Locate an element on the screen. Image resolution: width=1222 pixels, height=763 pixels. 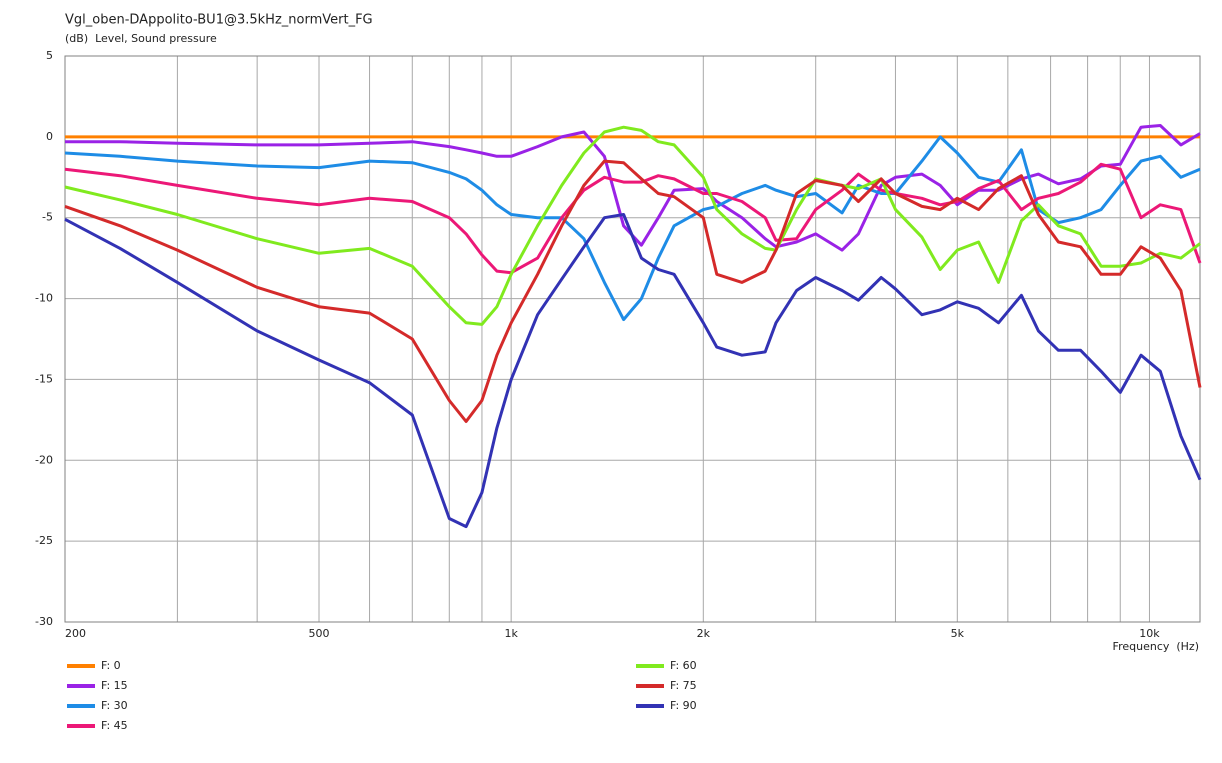
series-line is located at coordinates (633, 218).